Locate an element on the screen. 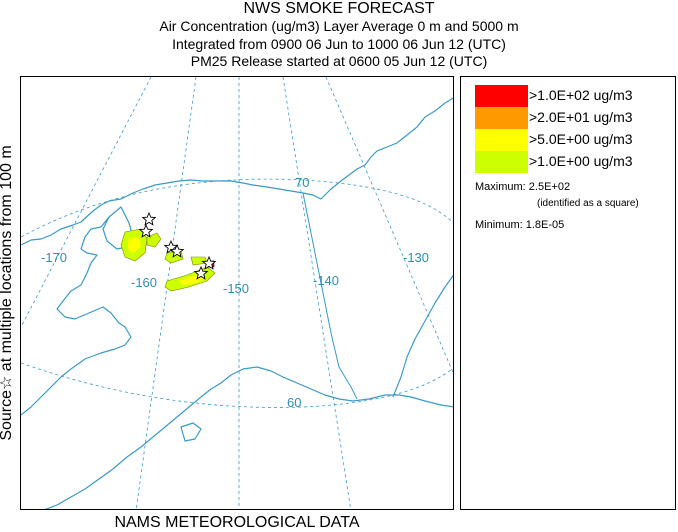  side-label-container: Source☆ at multiple locations from 100 m is located at coordinates (10, 293).